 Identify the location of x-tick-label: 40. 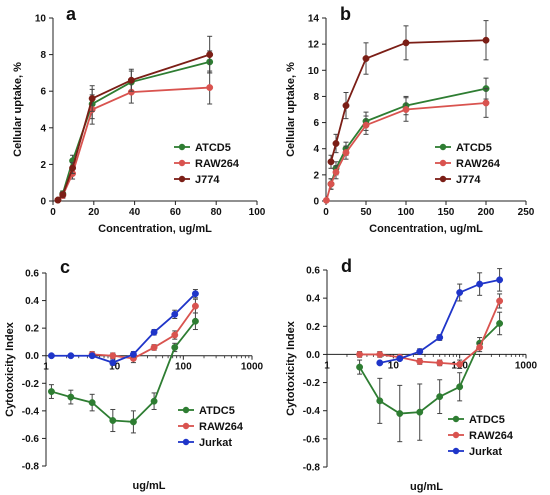
(135, 212).